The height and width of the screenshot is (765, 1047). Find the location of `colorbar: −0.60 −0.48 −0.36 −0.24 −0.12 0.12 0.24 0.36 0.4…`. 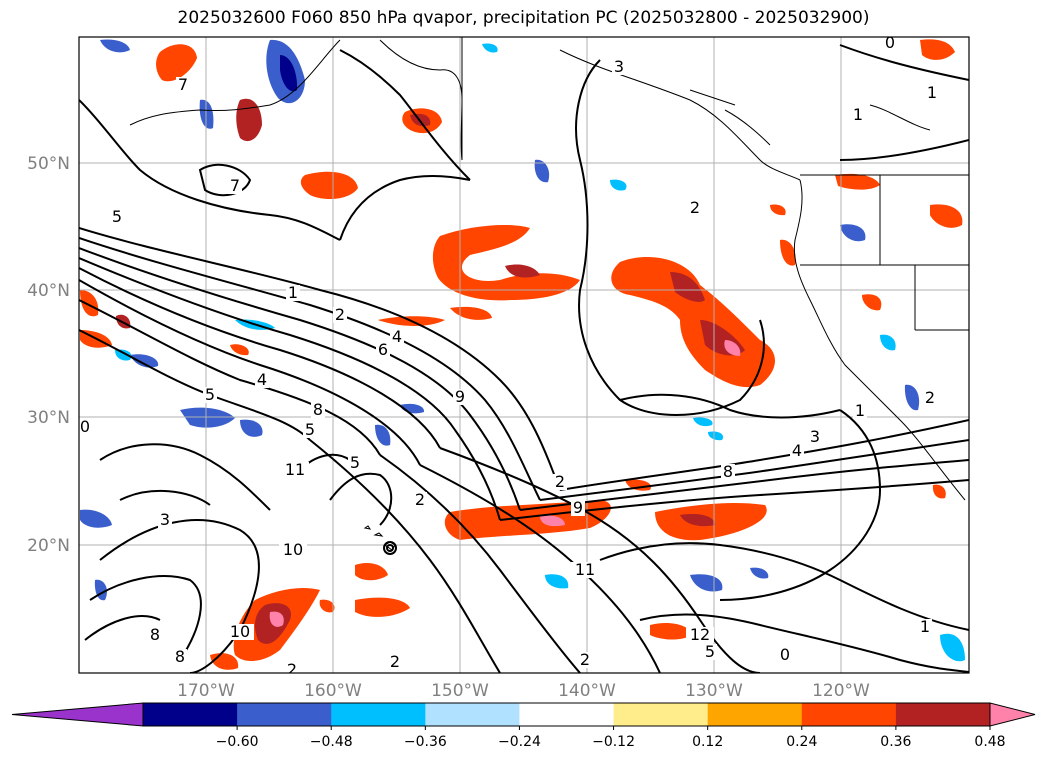

colorbar: −0.60 −0.48 −0.36 −0.24 −0.12 0.12 0.24 0.36 0.4… is located at coordinates (523, 726).